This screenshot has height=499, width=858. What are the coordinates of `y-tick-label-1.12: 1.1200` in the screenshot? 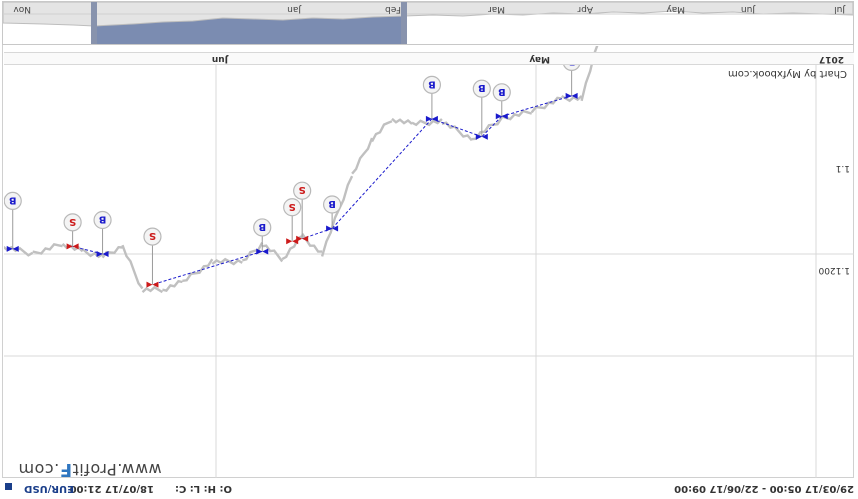 It's located at (834, 270).